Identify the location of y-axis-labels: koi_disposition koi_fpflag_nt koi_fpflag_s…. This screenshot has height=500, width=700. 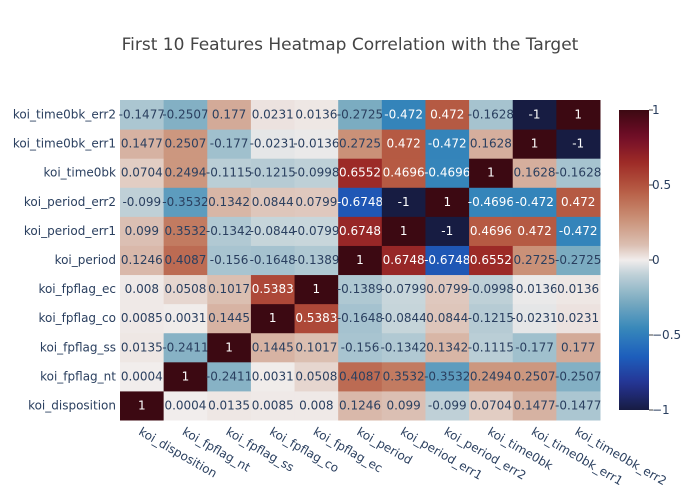
(64, 260).